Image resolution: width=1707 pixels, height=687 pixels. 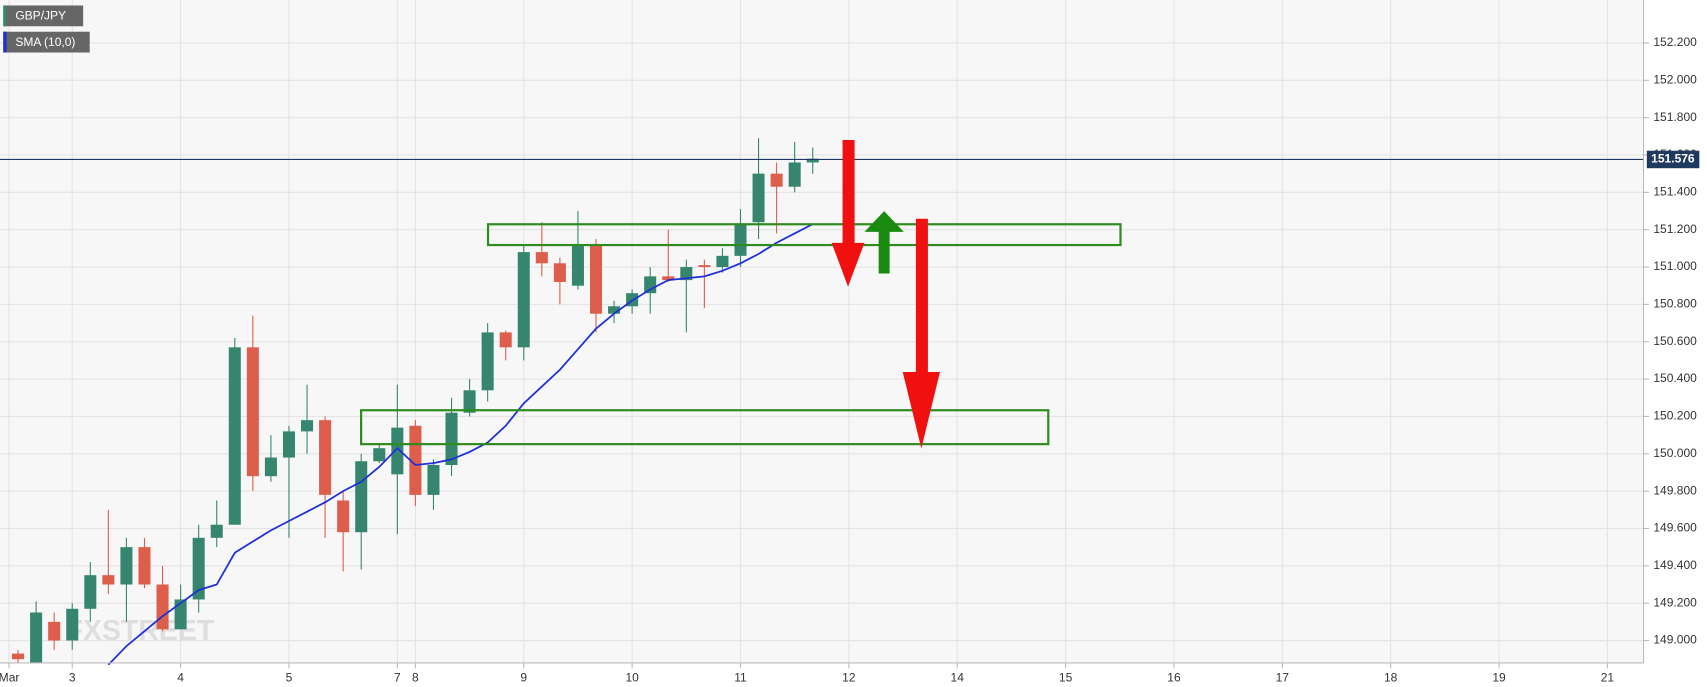 I want to click on x-tick-label: 5, so click(x=289, y=677).